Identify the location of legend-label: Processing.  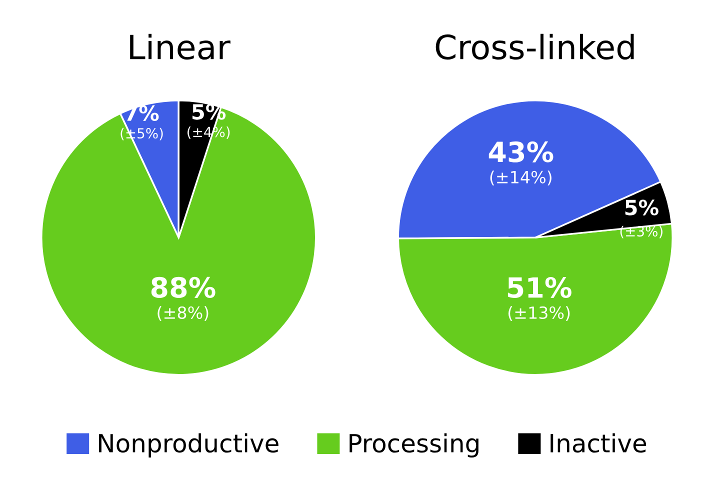
(414, 445).